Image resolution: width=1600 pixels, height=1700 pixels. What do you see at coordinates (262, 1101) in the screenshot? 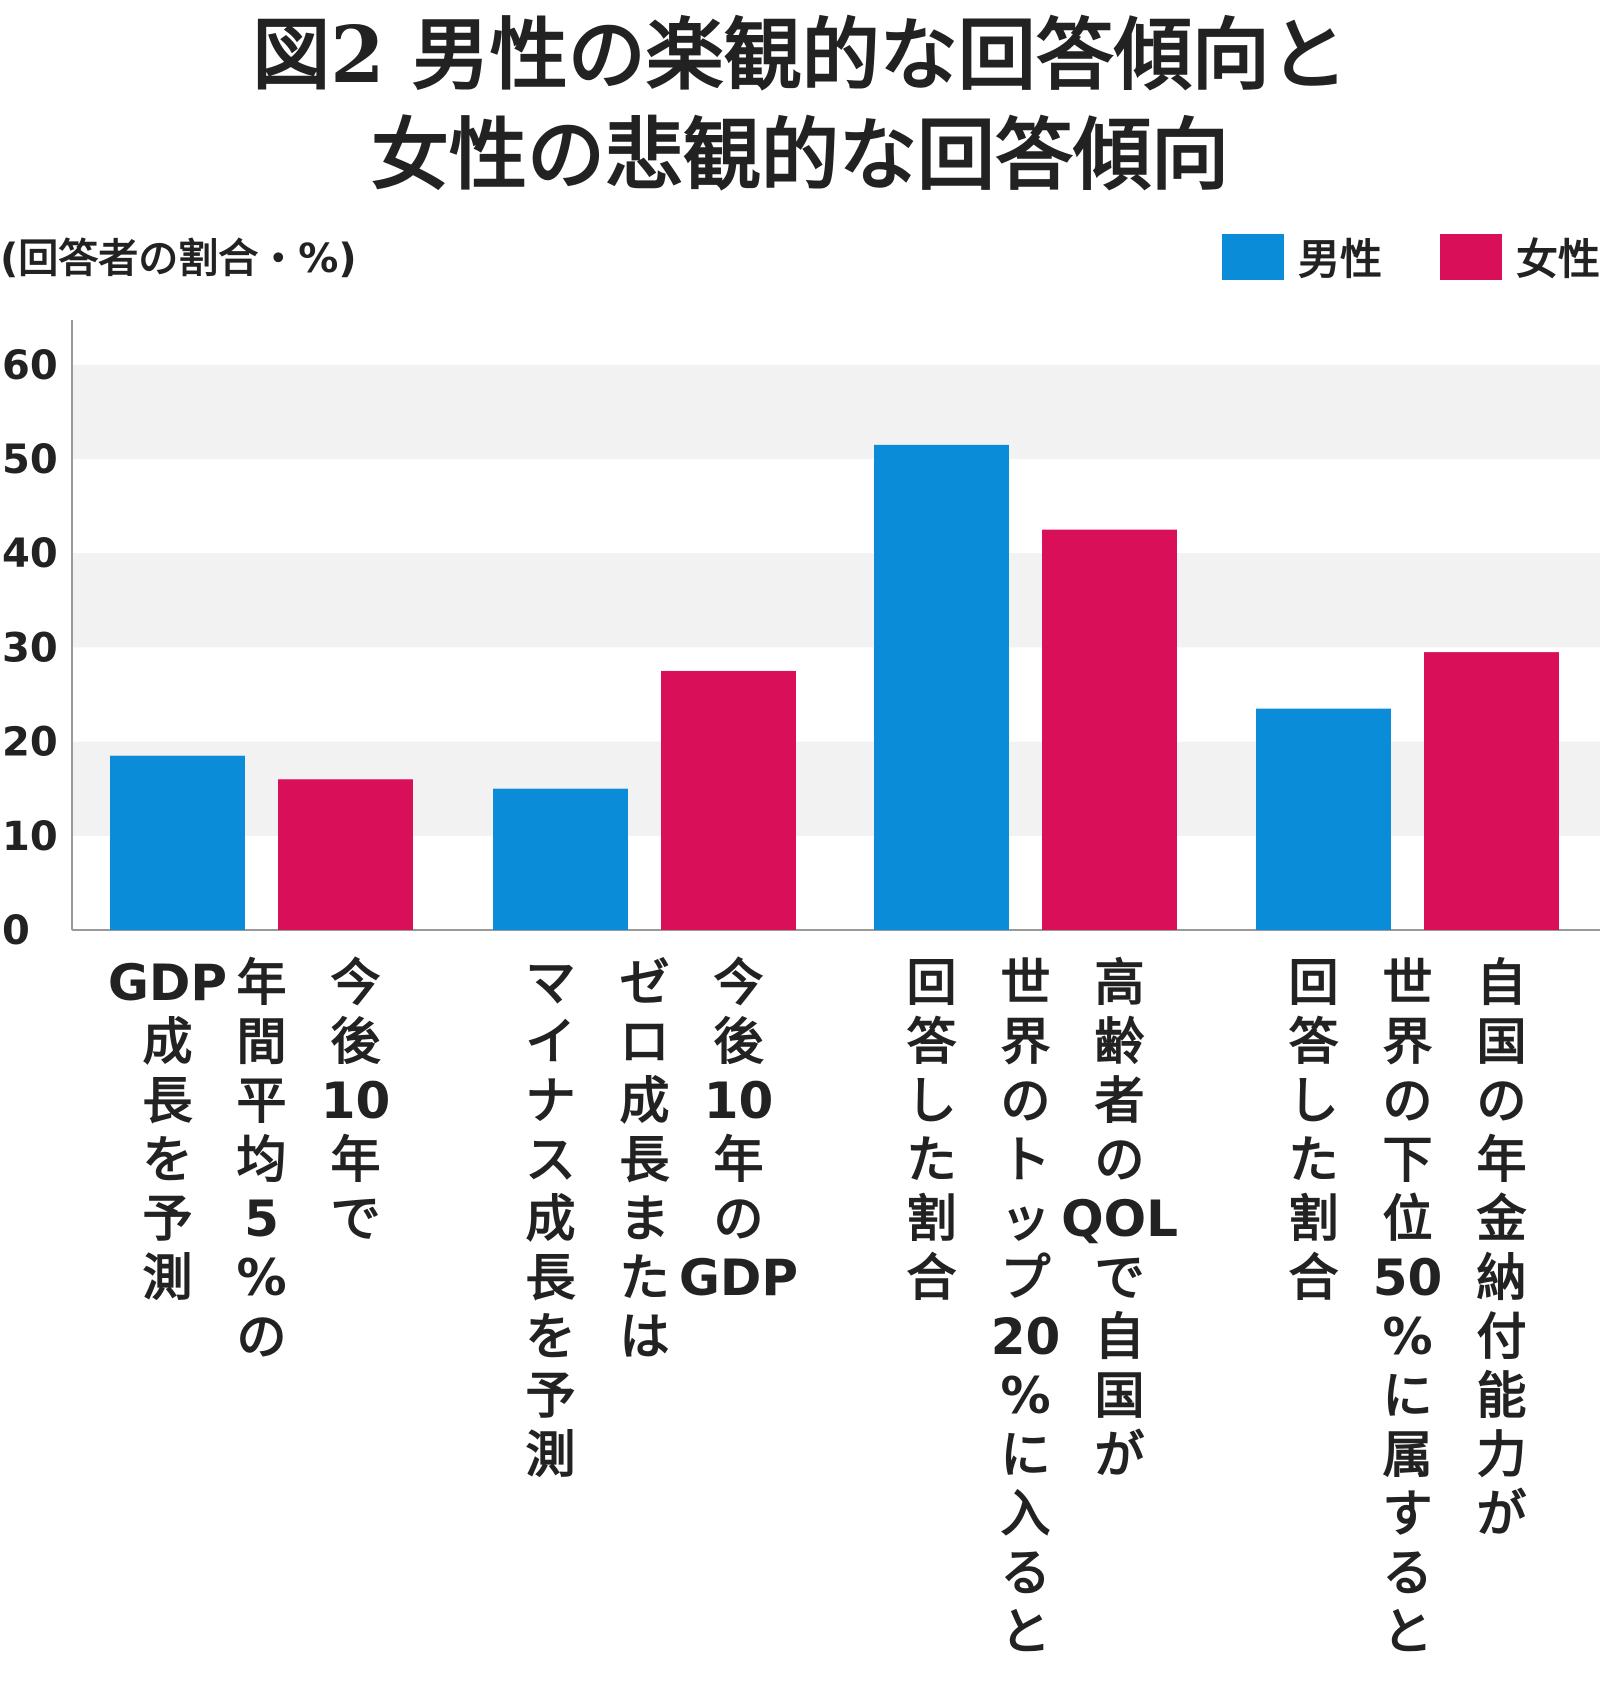
I see `category-label-char: 平` at bounding box center [262, 1101].